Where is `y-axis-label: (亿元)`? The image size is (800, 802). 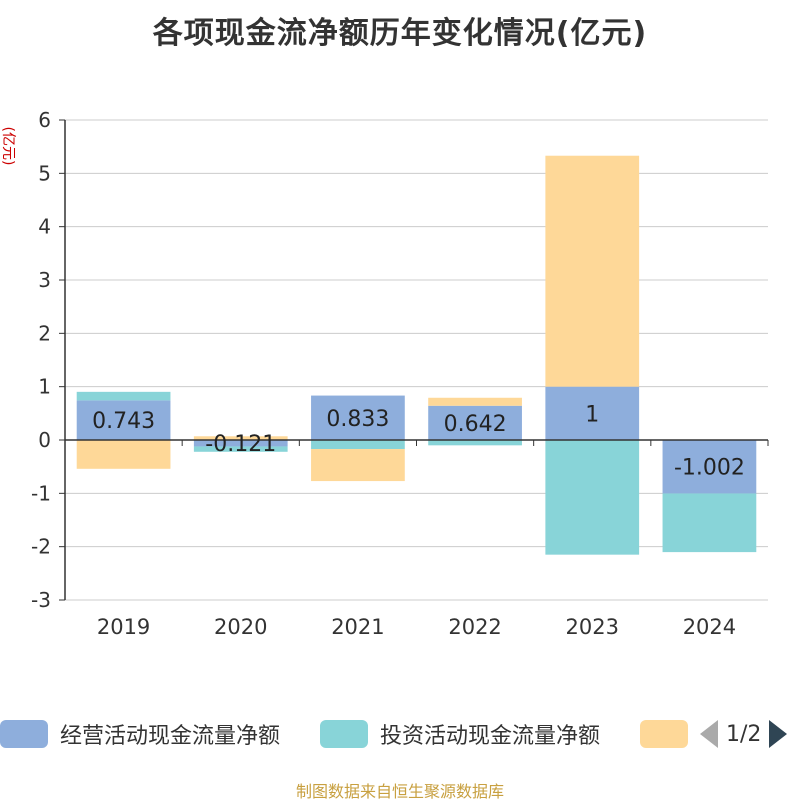 y-axis-label: (亿元) is located at coordinates (8, 146).